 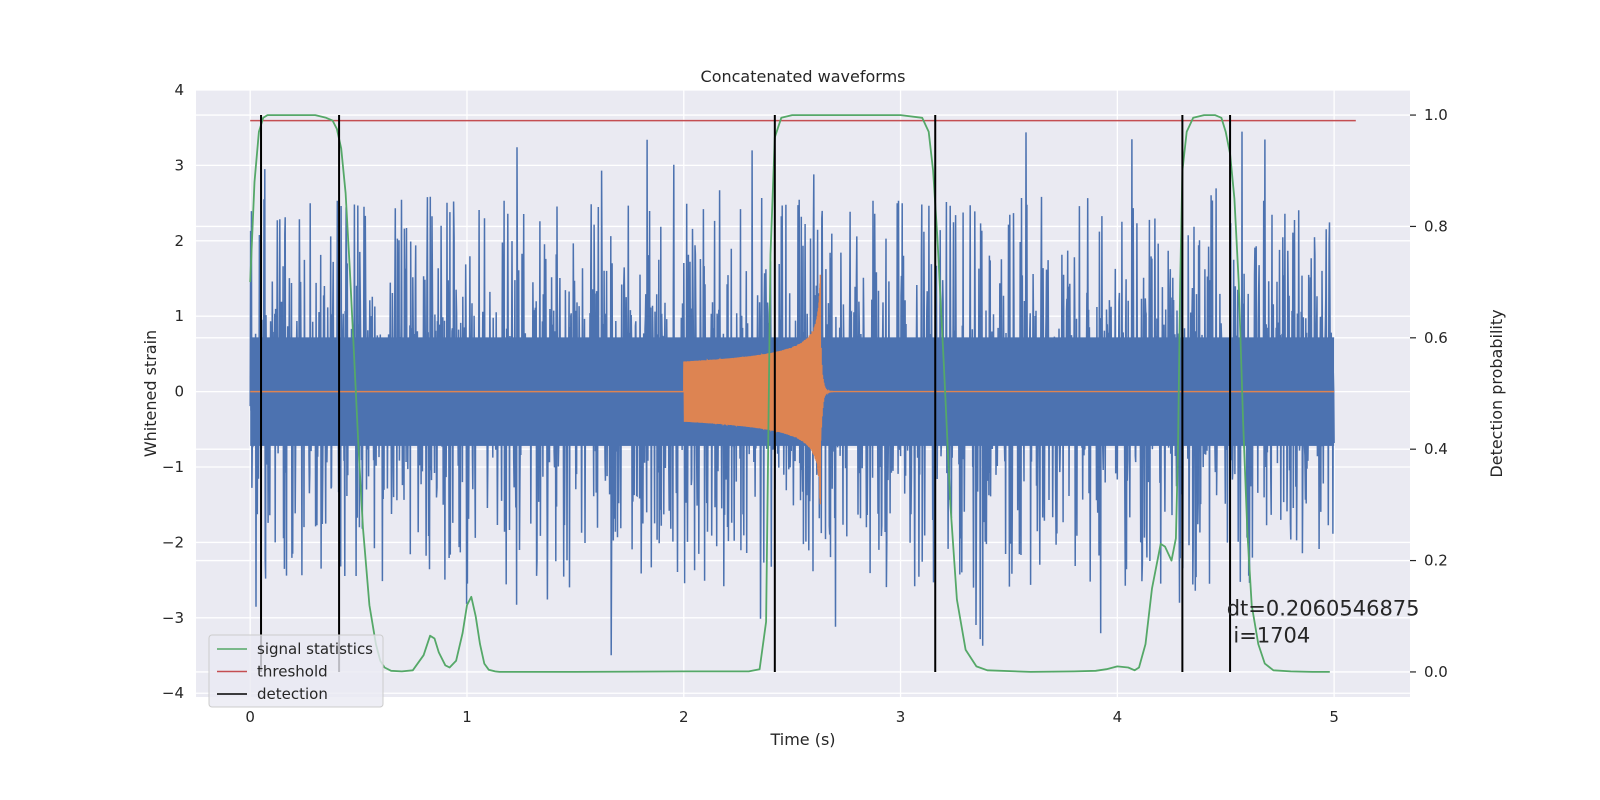 I want to click on x-tick-label-5: 5, so click(x=1334, y=717).